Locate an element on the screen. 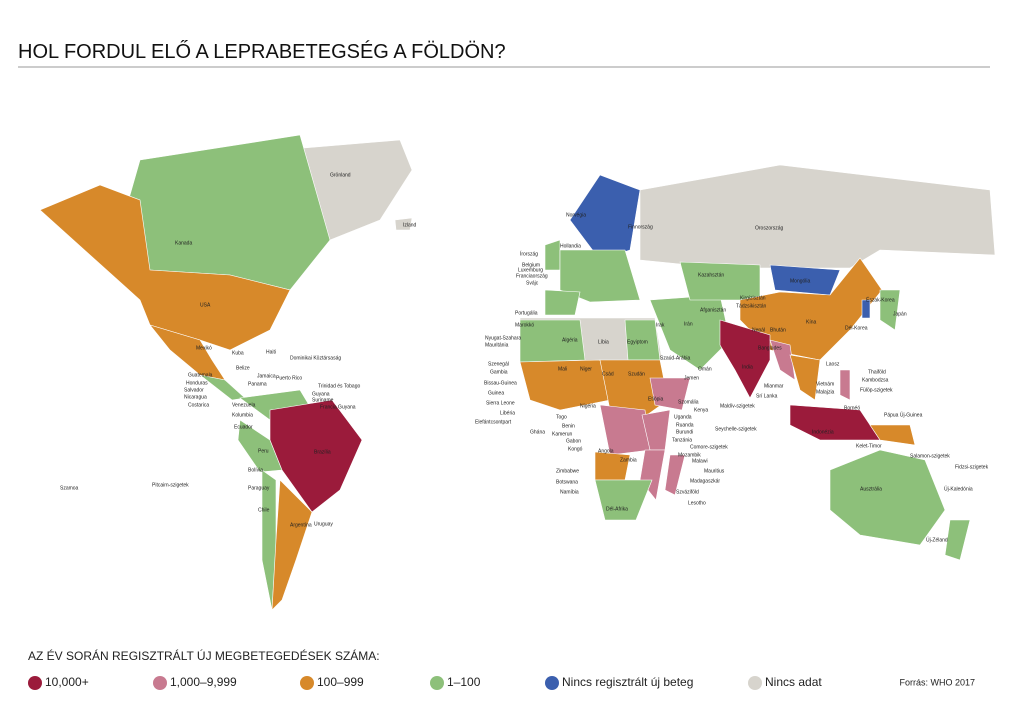 The height and width of the screenshot is (726, 1024). country-label: Szaúd-Arábia is located at coordinates (675, 358).